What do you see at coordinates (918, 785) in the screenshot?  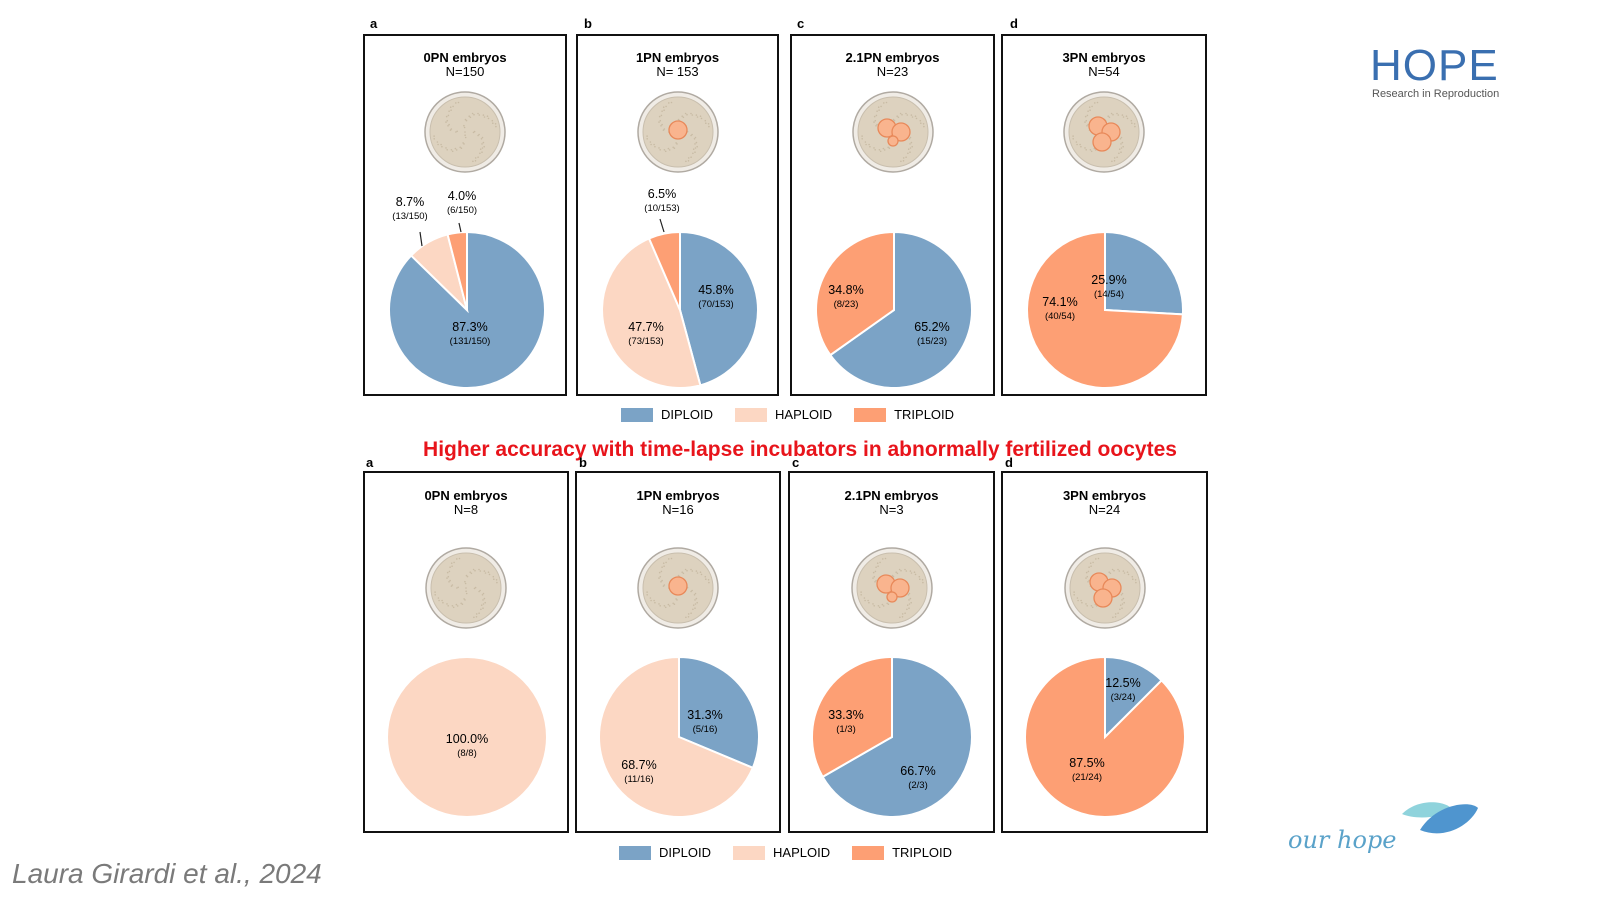 I see `slice-count-label: (2/3)` at bounding box center [918, 785].